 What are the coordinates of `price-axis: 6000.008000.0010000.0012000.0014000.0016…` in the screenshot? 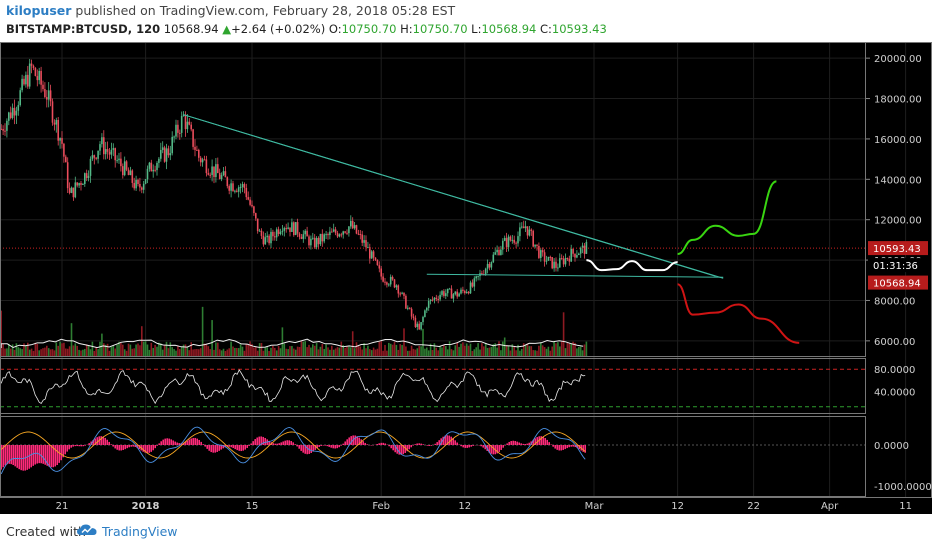 It's located at (899, 273).